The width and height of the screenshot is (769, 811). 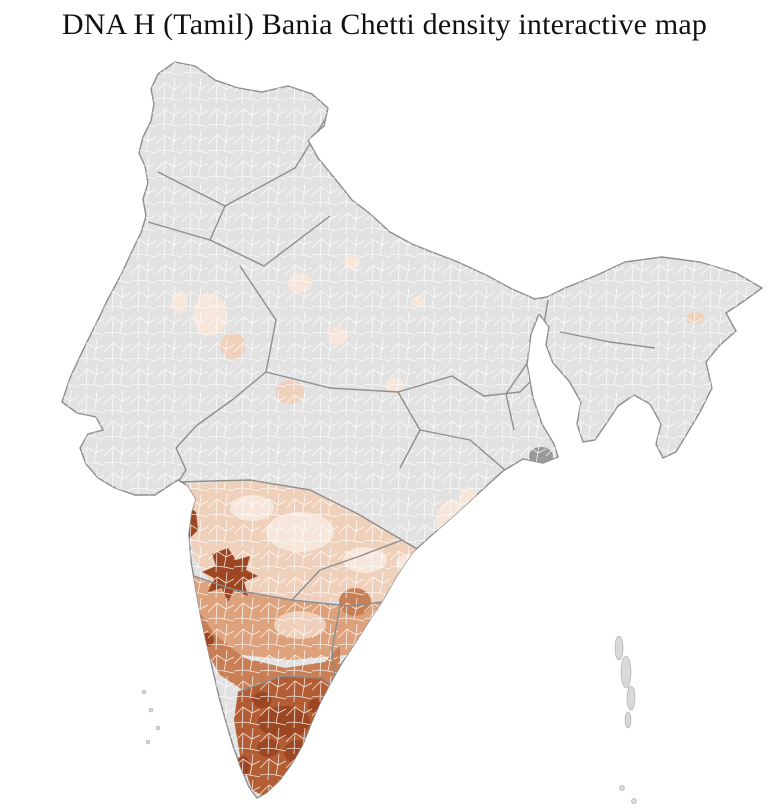 I want to click on andaman-islands, so click(x=625, y=719).